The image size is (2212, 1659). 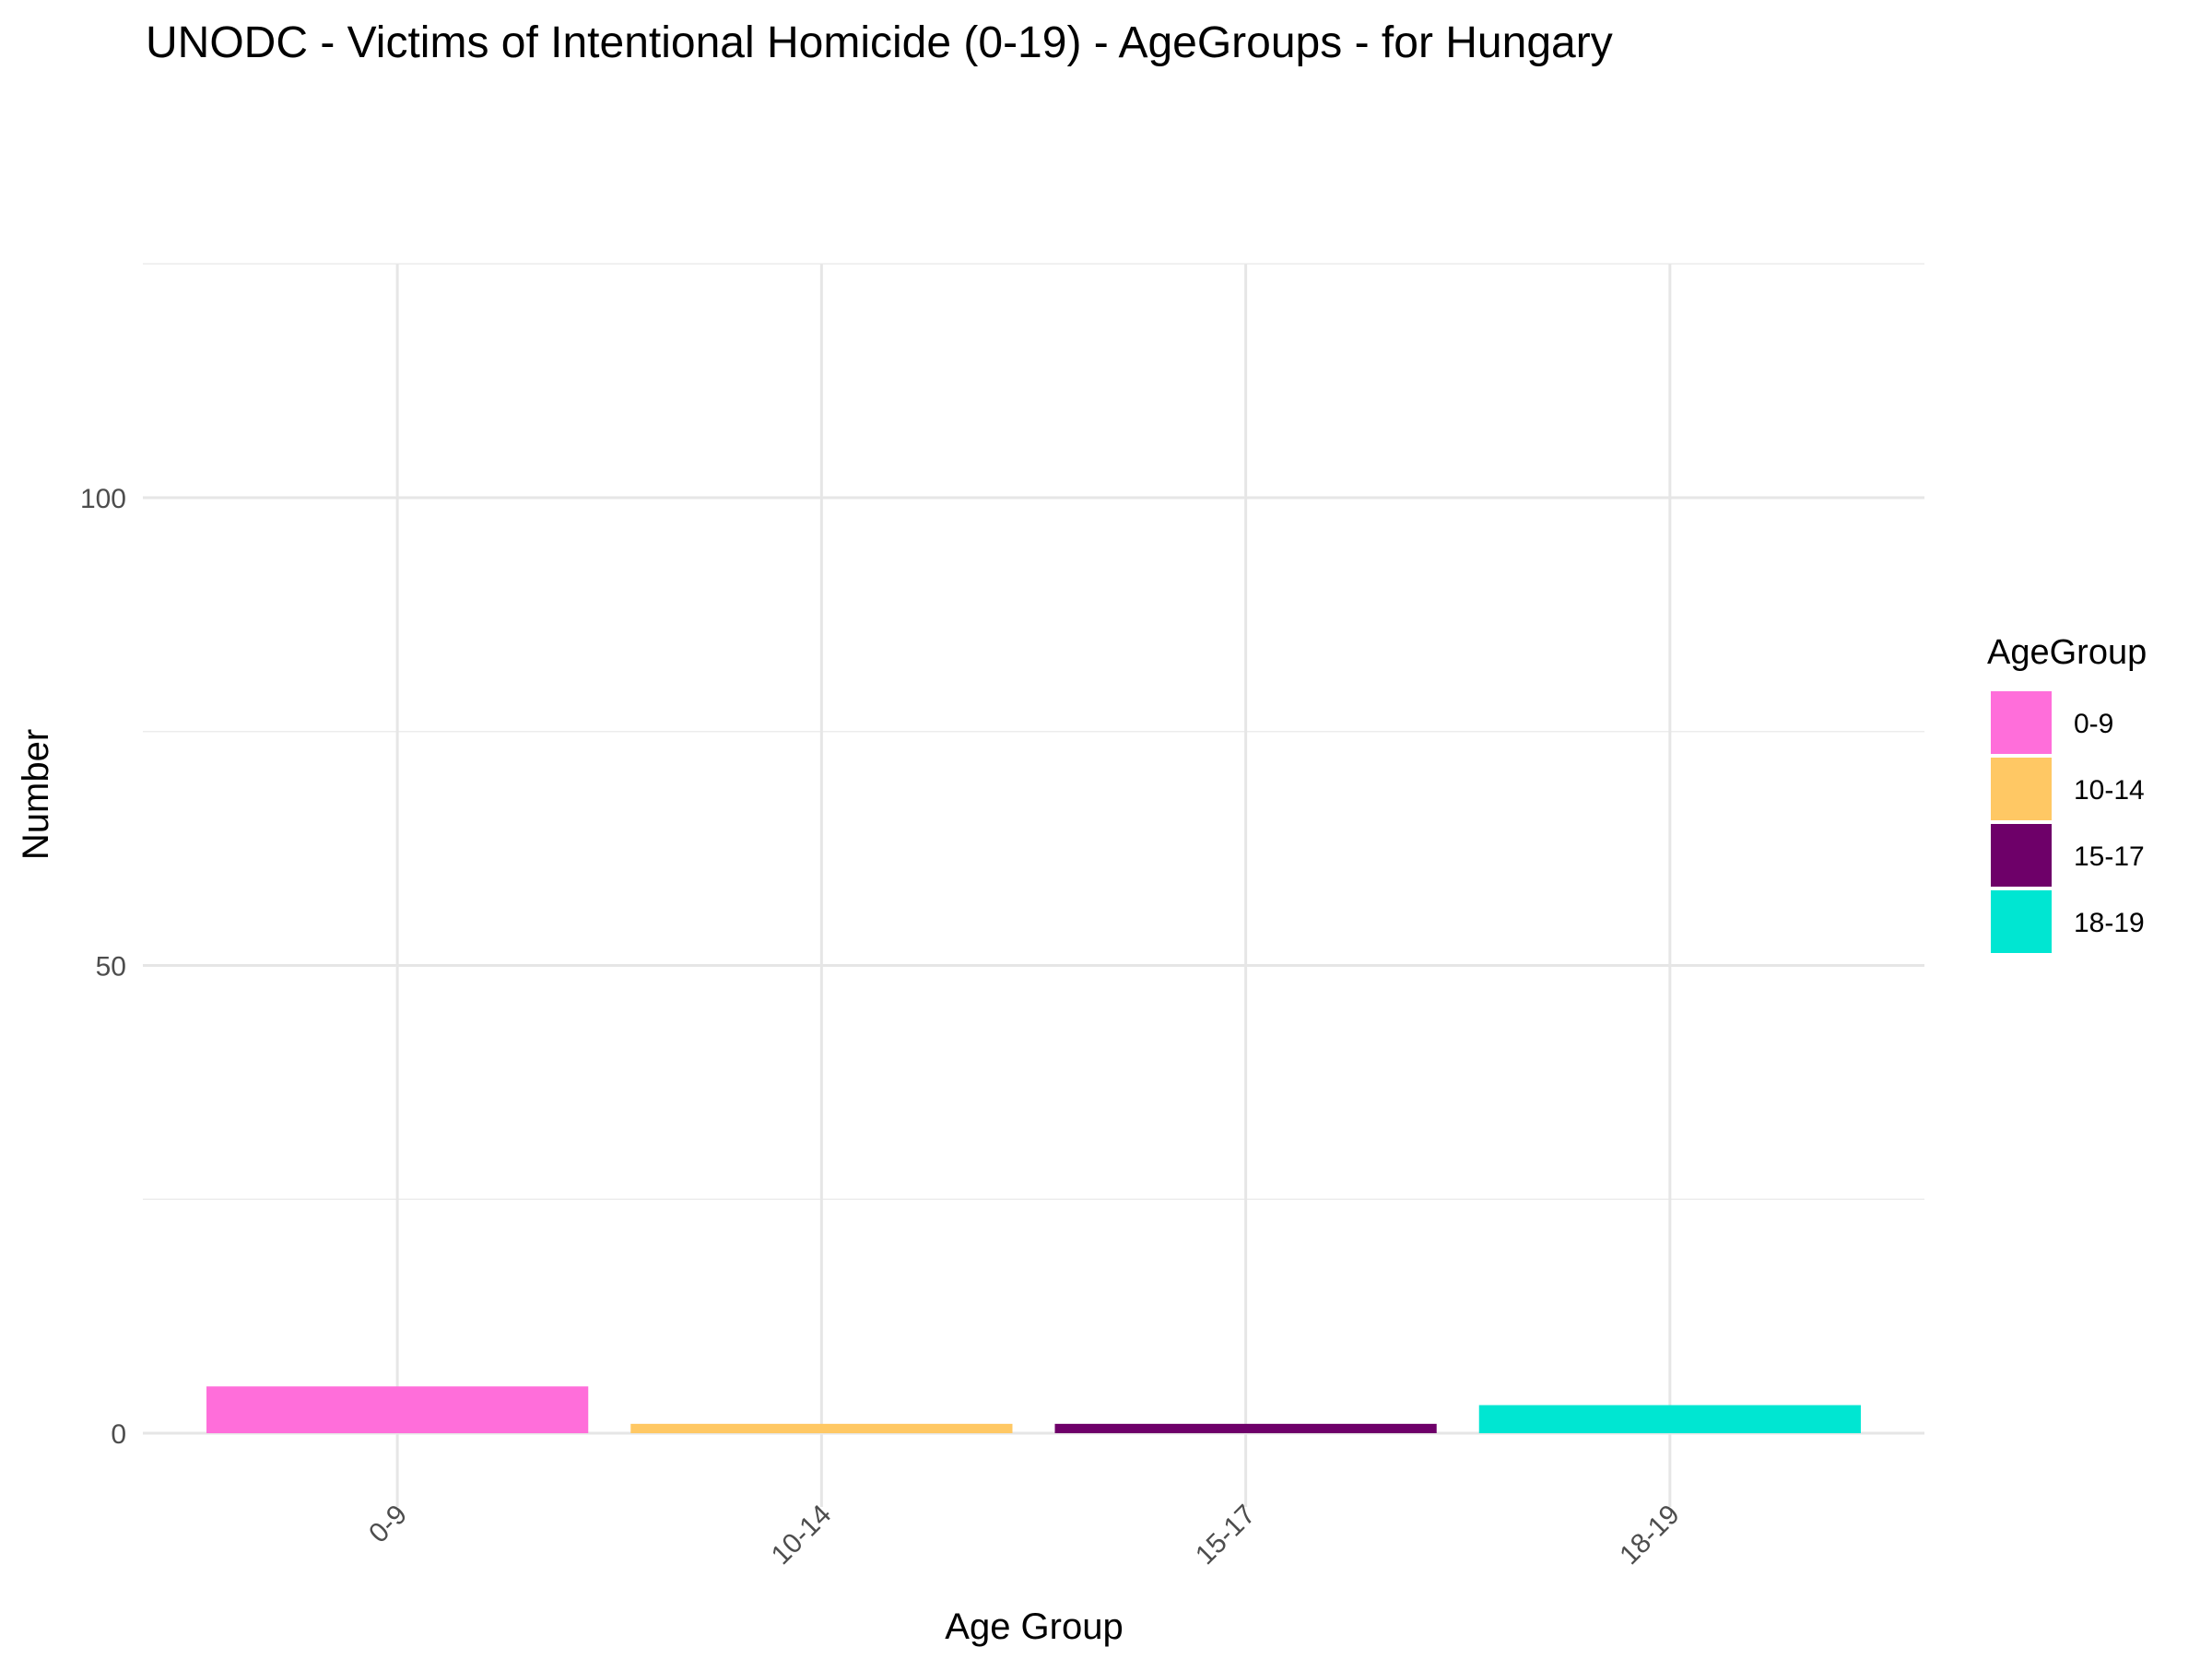 What do you see at coordinates (2067, 652) in the screenshot?
I see `legend-title: AgeGroup` at bounding box center [2067, 652].